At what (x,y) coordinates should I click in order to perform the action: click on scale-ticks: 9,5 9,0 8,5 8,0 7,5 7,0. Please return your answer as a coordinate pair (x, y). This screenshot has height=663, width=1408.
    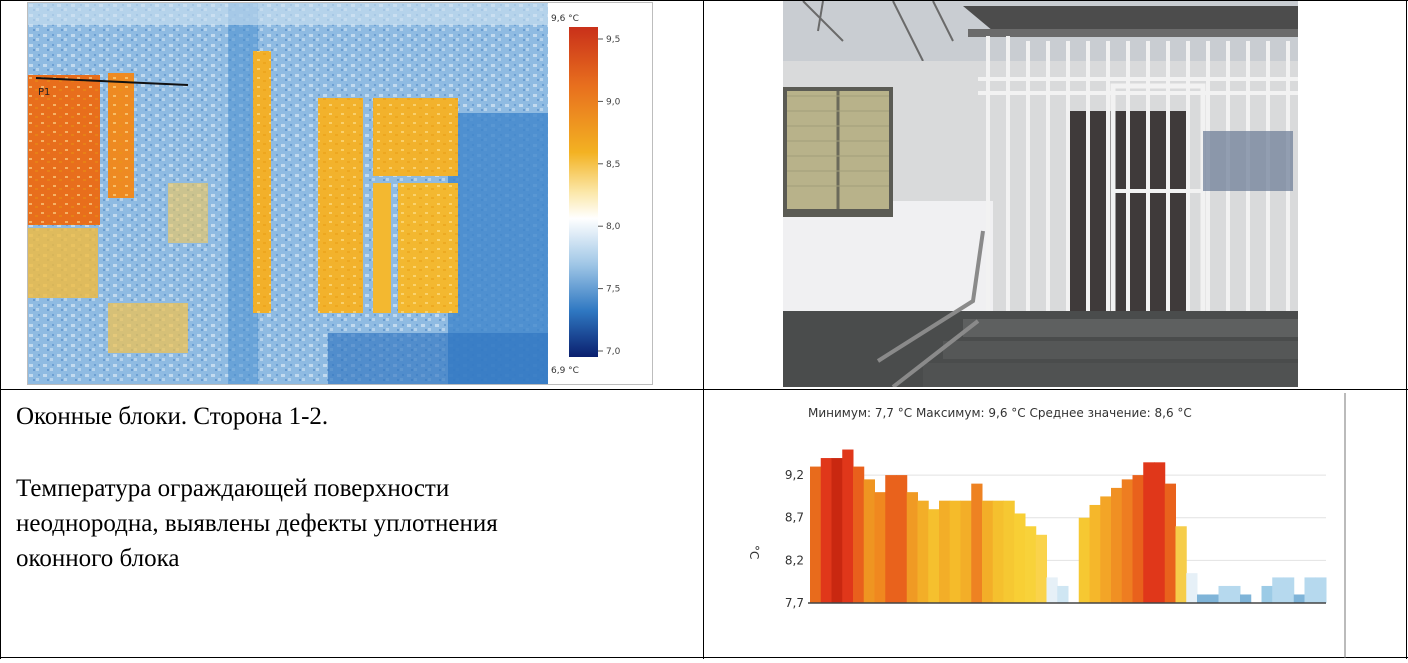
    Looking at the image, I should click on (609, 196).